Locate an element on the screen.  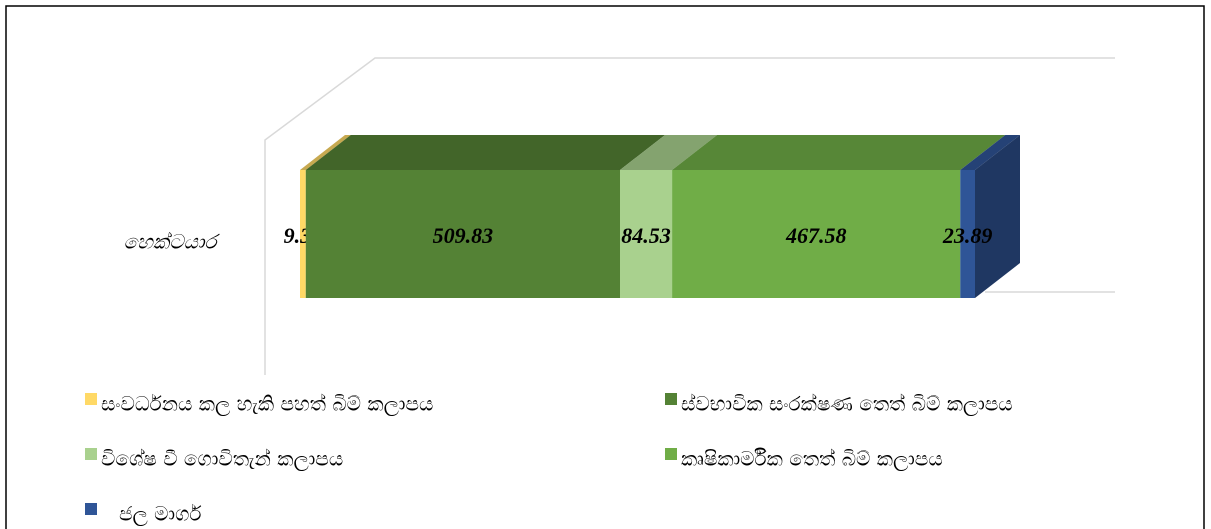
data-label: 84.53 is located at coordinates (646, 235).